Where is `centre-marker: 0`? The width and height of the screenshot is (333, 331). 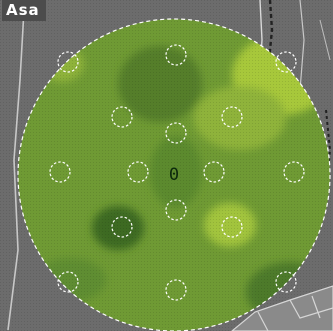 centre-marker: 0 is located at coordinates (174, 175).